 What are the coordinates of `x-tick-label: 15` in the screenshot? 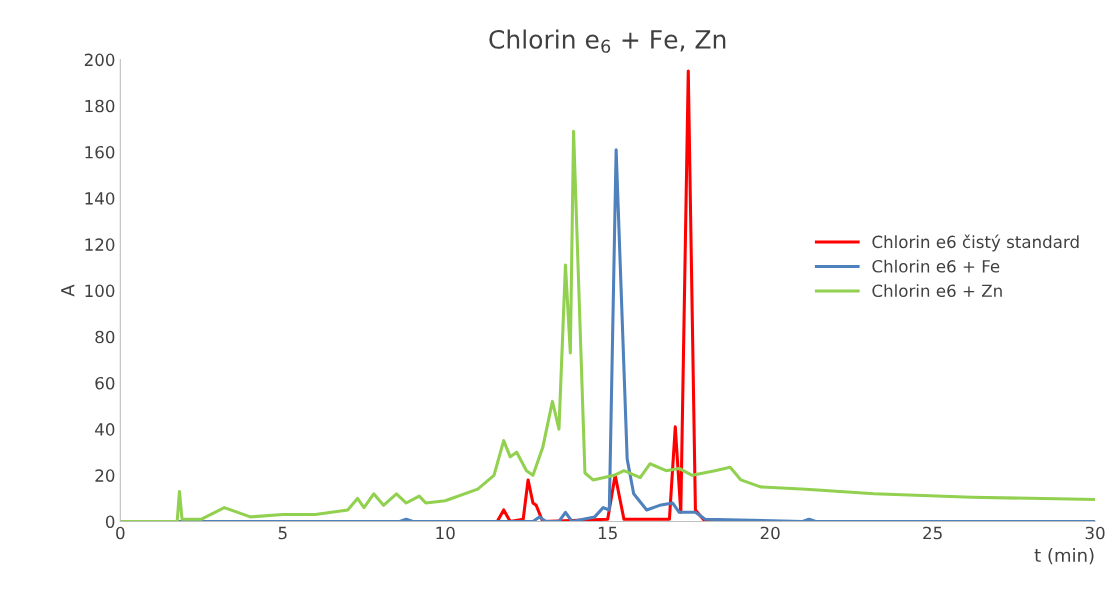 It's located at (607, 533).